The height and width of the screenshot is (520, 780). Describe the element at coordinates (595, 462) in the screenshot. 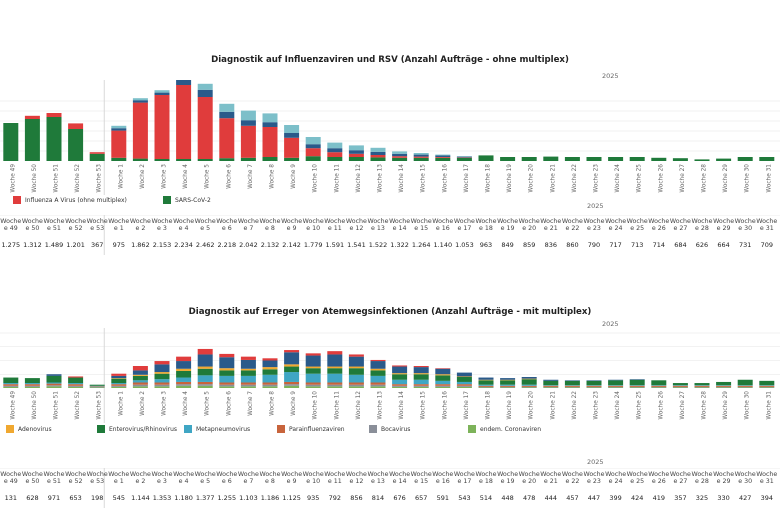

I see `table2-year-label: 2025` at that location.